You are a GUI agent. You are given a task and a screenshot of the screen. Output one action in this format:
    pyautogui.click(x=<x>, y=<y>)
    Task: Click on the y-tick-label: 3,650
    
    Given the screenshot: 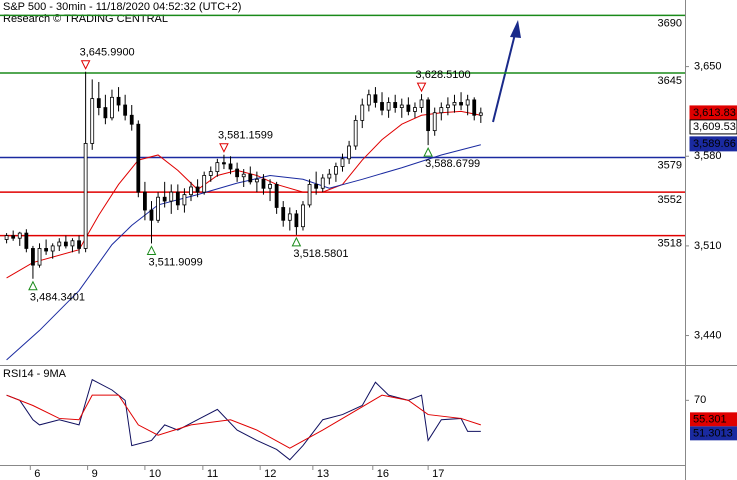 What is the action you would take?
    pyautogui.click(x=708, y=67)
    